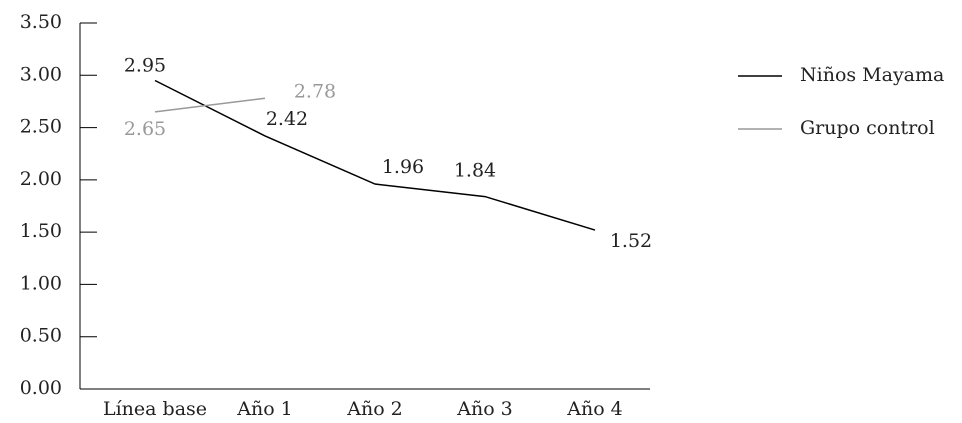 Image resolution: width=962 pixels, height=423 pixels. I want to click on y-tick-label: 3.50, so click(41, 22).